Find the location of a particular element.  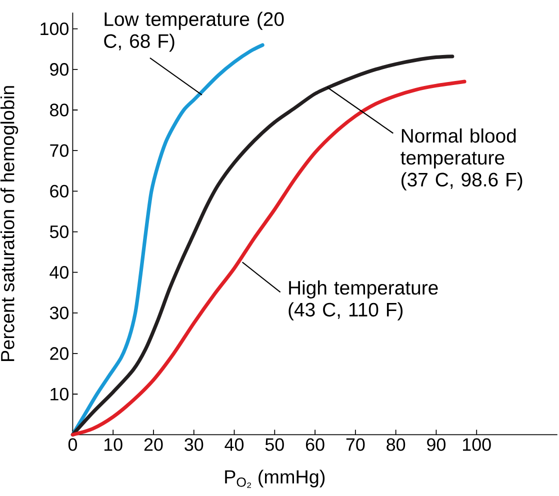

x-tick-label: 100 is located at coordinates (477, 444).